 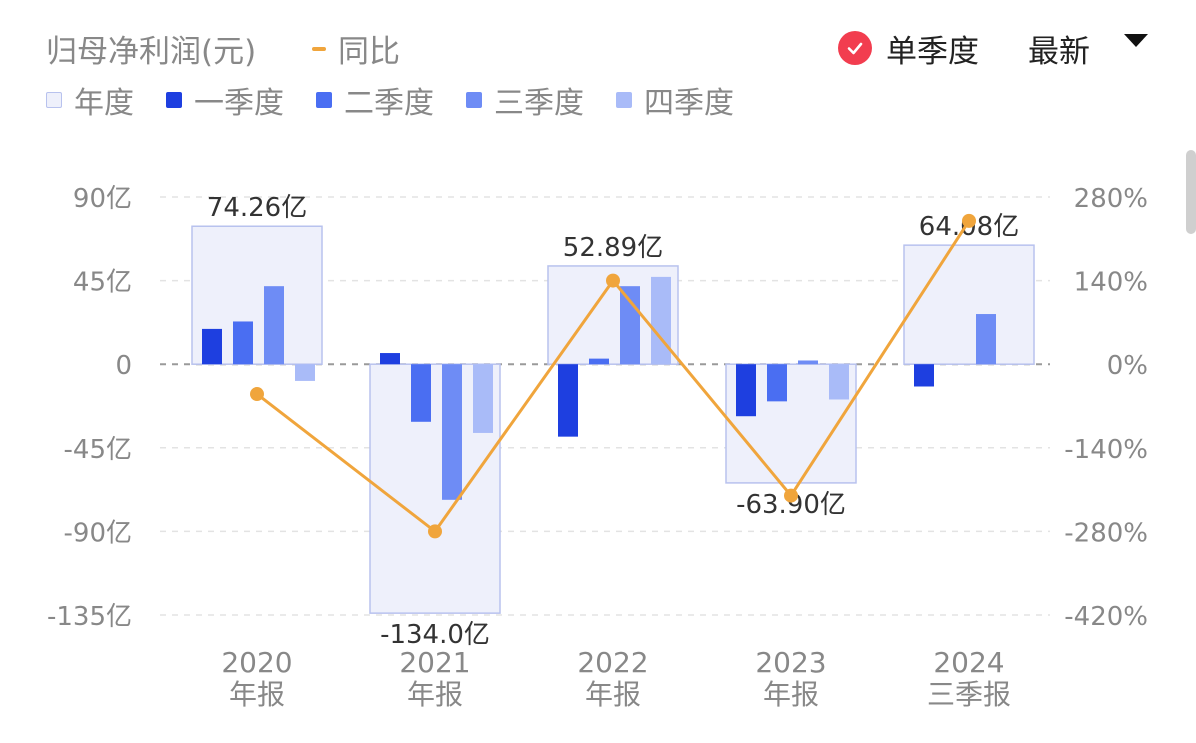 I want to click on legend-q3-swatch, so click(x=474, y=100).